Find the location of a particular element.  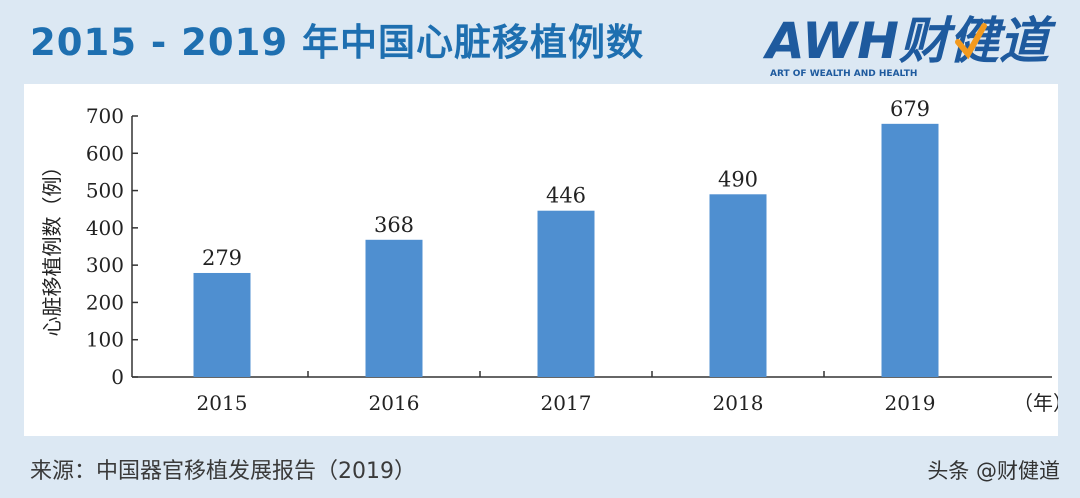

x-tick-label-2016: 2016 is located at coordinates (394, 403).